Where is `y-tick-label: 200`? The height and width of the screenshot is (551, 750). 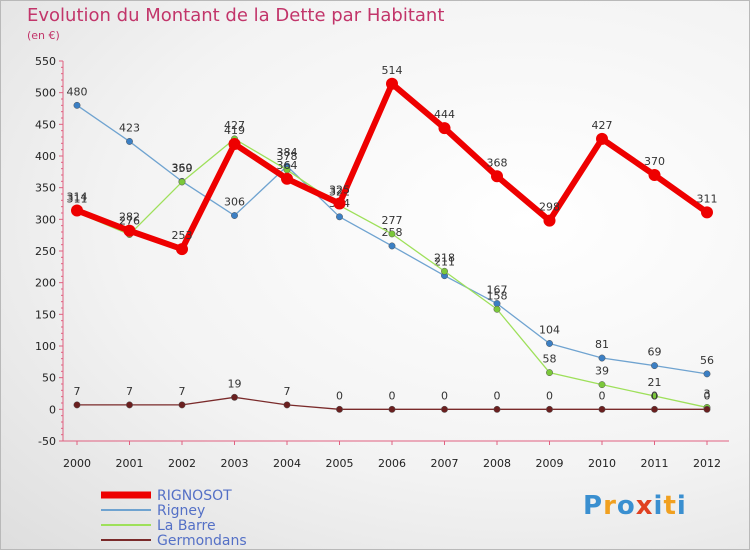 y-tick-label: 200 is located at coordinates (45, 283).